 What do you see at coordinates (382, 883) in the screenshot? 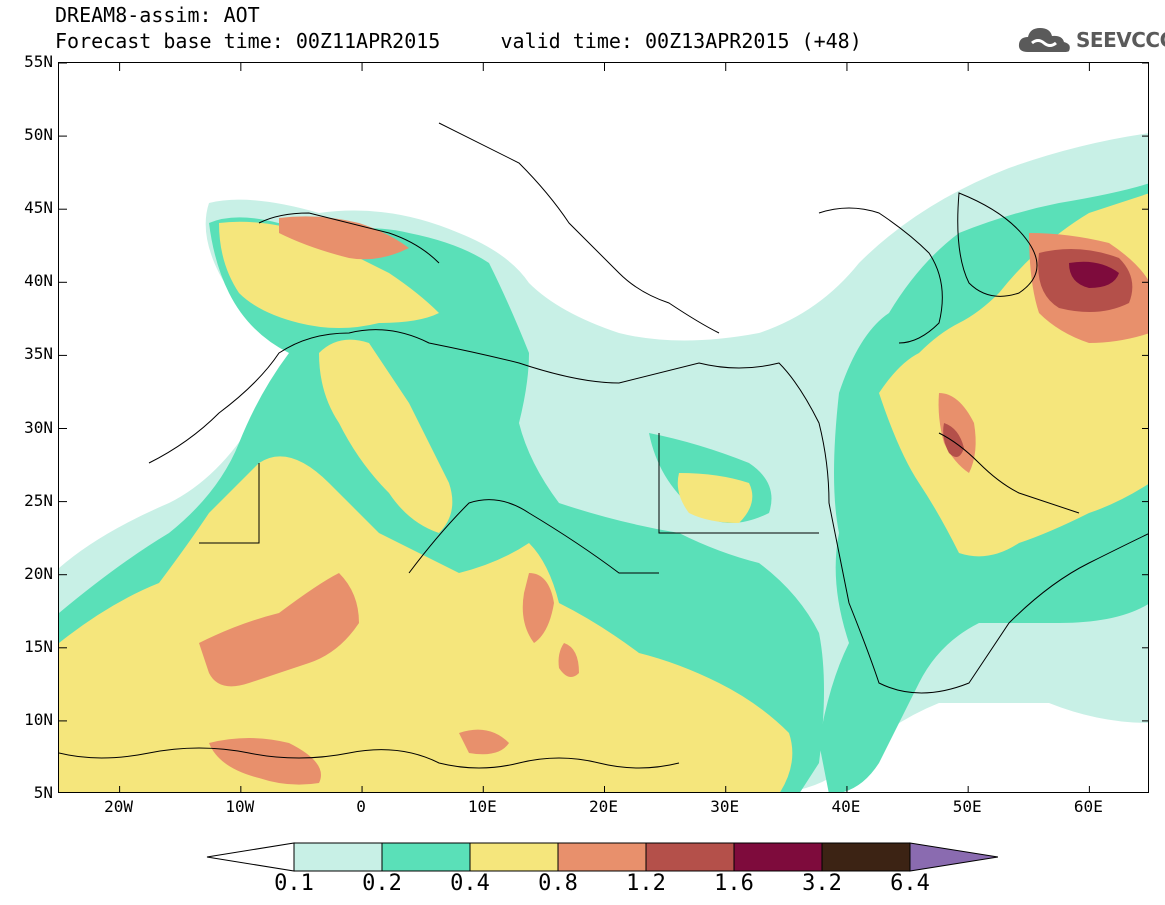
I see `colorbar-threshold-label: 0.2` at bounding box center [382, 883].